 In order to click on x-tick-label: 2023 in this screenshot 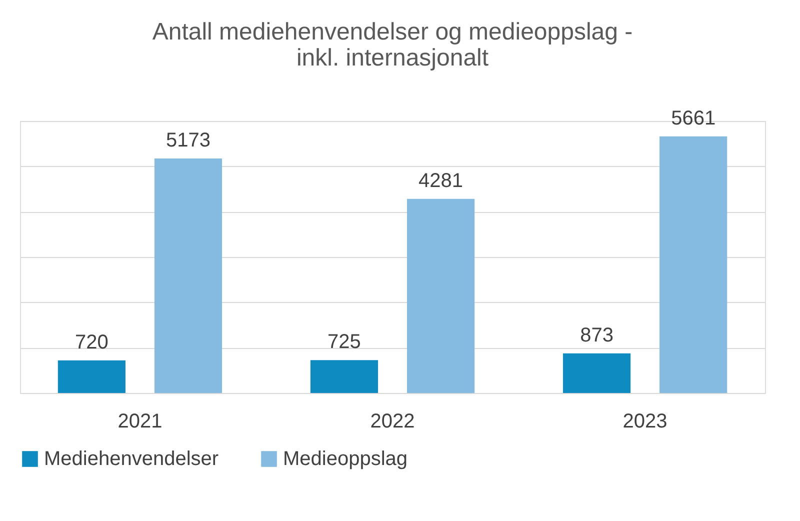, I will do `click(645, 421)`.